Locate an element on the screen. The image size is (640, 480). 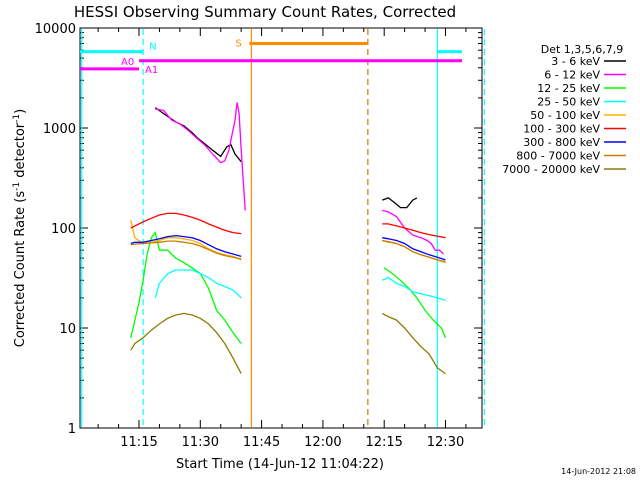
y-tick-label: 10 is located at coordinates (67, 329).